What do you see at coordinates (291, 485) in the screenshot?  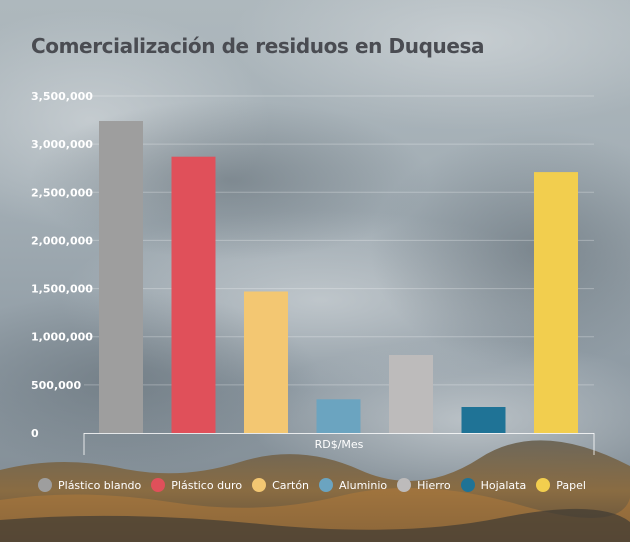 I see `legend-label: Cartón` at bounding box center [291, 485].